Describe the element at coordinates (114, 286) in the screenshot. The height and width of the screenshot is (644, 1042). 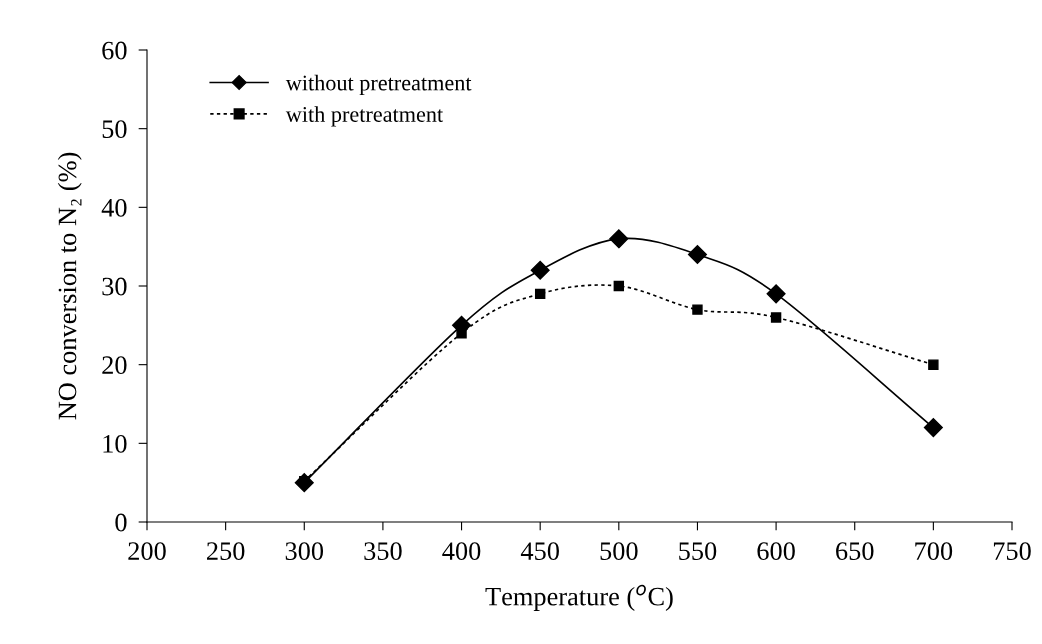
I see `y-tick-label: 30` at that location.